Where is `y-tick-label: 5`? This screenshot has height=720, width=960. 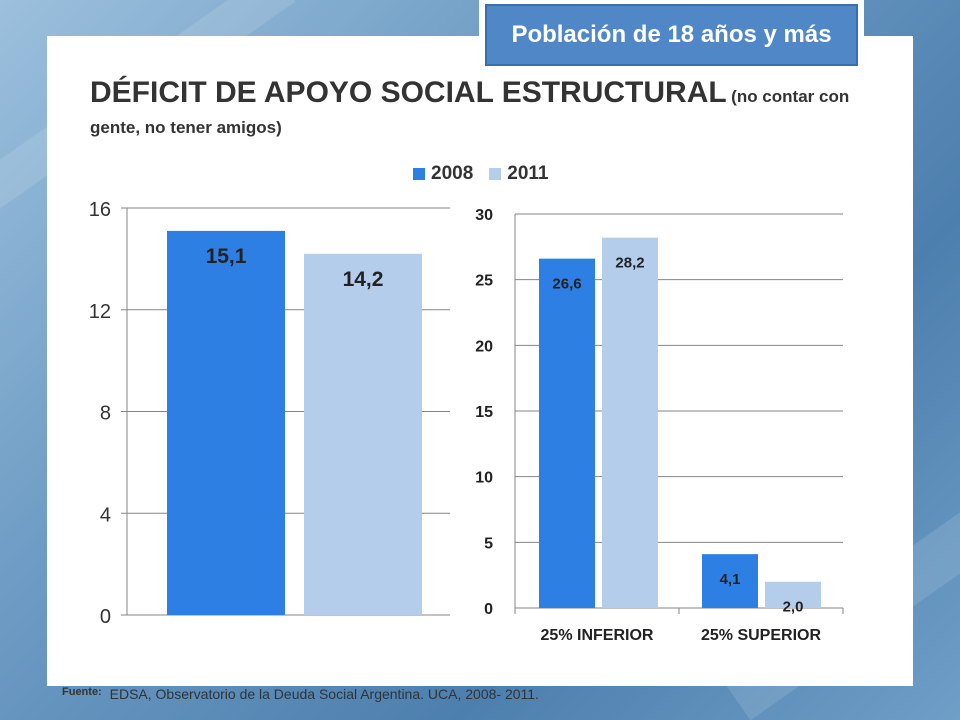 y-tick-label: 5 is located at coordinates (488, 543).